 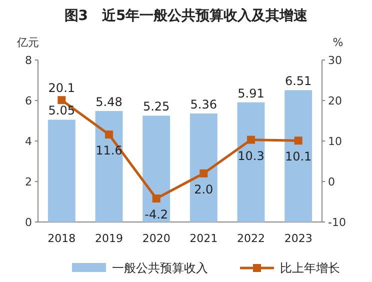 What do you see at coordinates (251, 93) in the screenshot?
I see `data-label: 5.91` at bounding box center [251, 93].